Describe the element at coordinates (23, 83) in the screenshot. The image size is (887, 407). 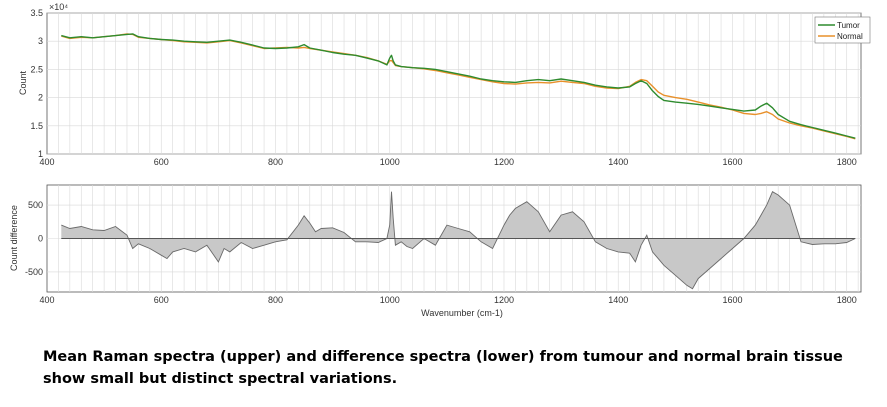
I see `upper-ylabel: Count` at that location.